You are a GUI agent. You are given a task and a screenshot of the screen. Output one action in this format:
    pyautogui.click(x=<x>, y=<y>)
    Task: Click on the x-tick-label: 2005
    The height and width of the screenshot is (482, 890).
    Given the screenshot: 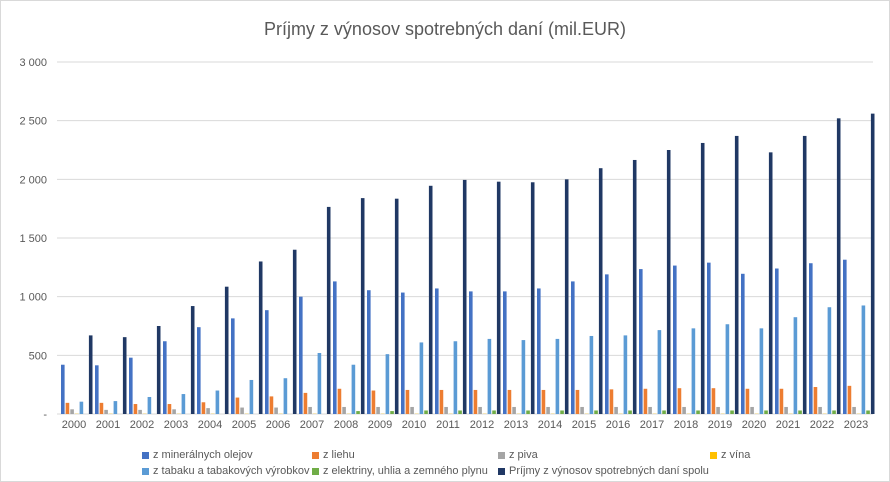 What is the action you would take?
    pyautogui.click(x=244, y=425)
    